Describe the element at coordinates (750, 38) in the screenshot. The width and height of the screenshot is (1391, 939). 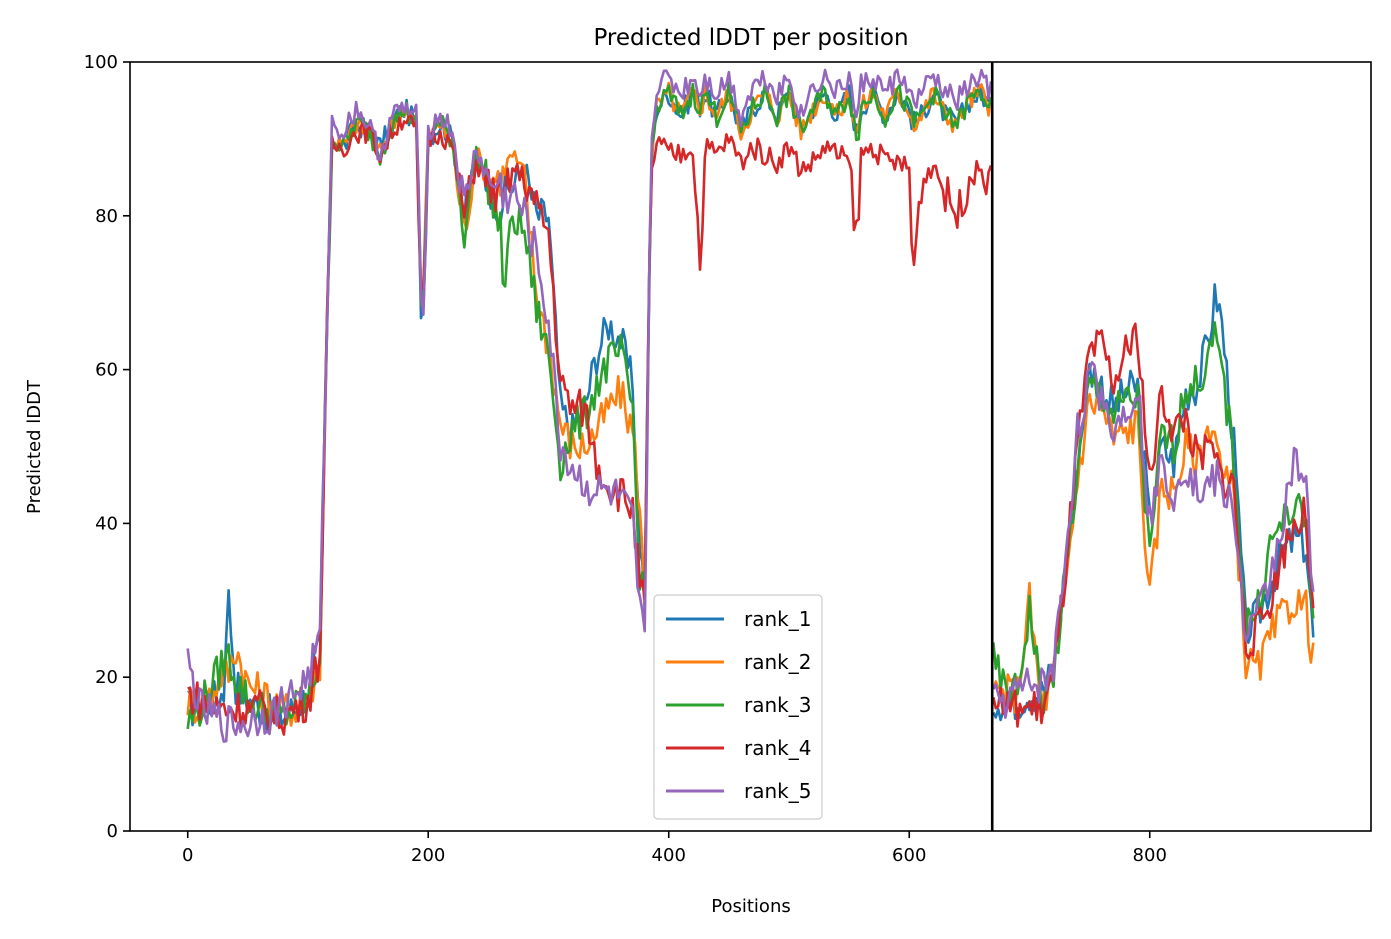
I see `chart-title: Predicted lDDT per position` at that location.